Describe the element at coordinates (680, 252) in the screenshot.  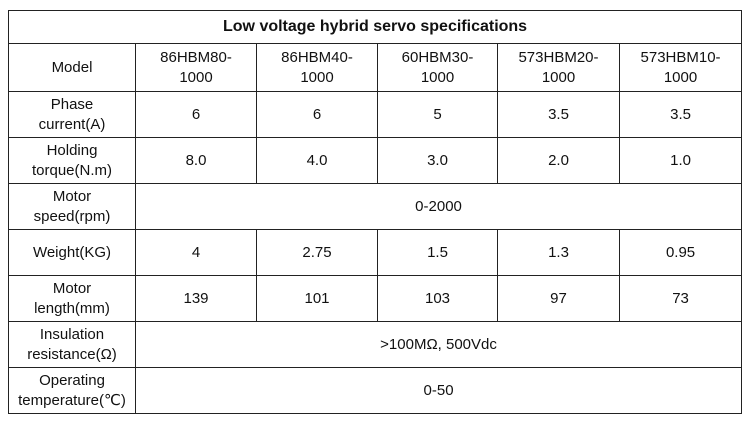
I see `value-cell: 0.95` at that location.